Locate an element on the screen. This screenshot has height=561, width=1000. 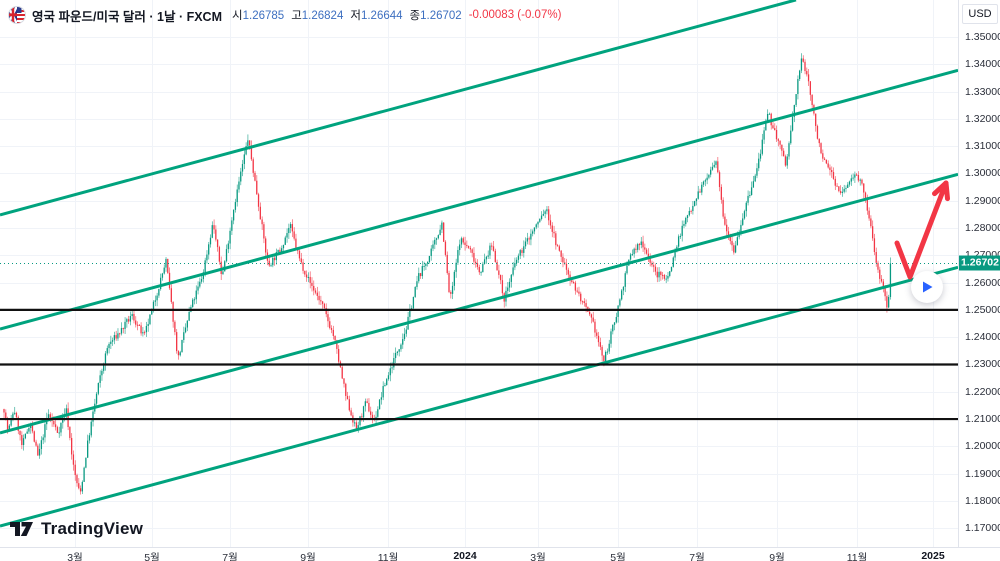
time-axis-label: 2025 is located at coordinates (933, 555).